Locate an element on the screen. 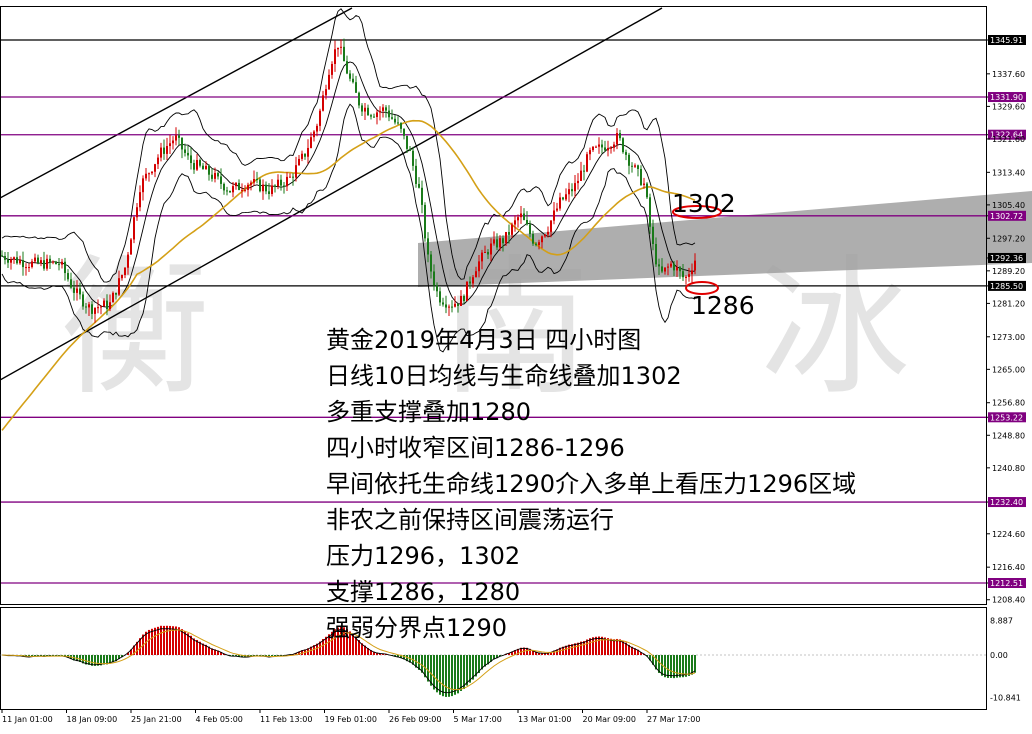 The image size is (1032, 734). price-label: 1345.91 is located at coordinates (1006, 40).